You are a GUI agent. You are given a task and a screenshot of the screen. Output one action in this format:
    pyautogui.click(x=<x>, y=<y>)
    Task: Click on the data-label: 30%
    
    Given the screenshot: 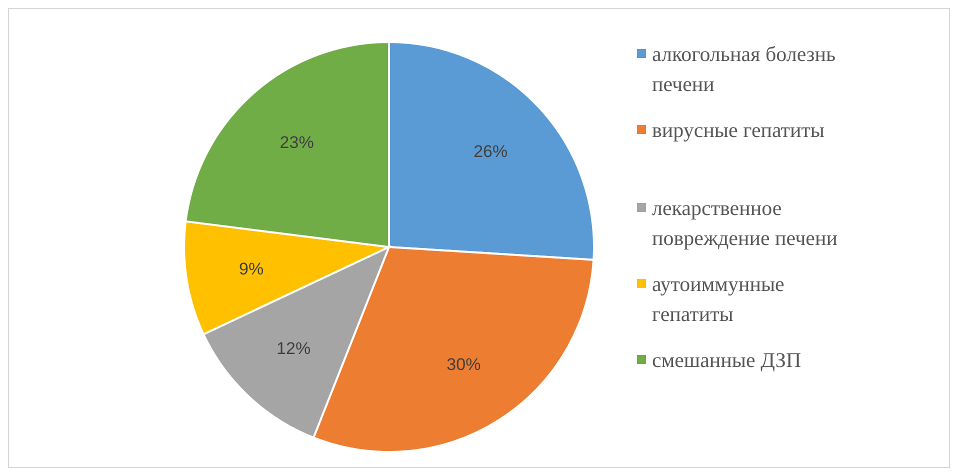 What is the action you would take?
    pyautogui.click(x=463, y=364)
    